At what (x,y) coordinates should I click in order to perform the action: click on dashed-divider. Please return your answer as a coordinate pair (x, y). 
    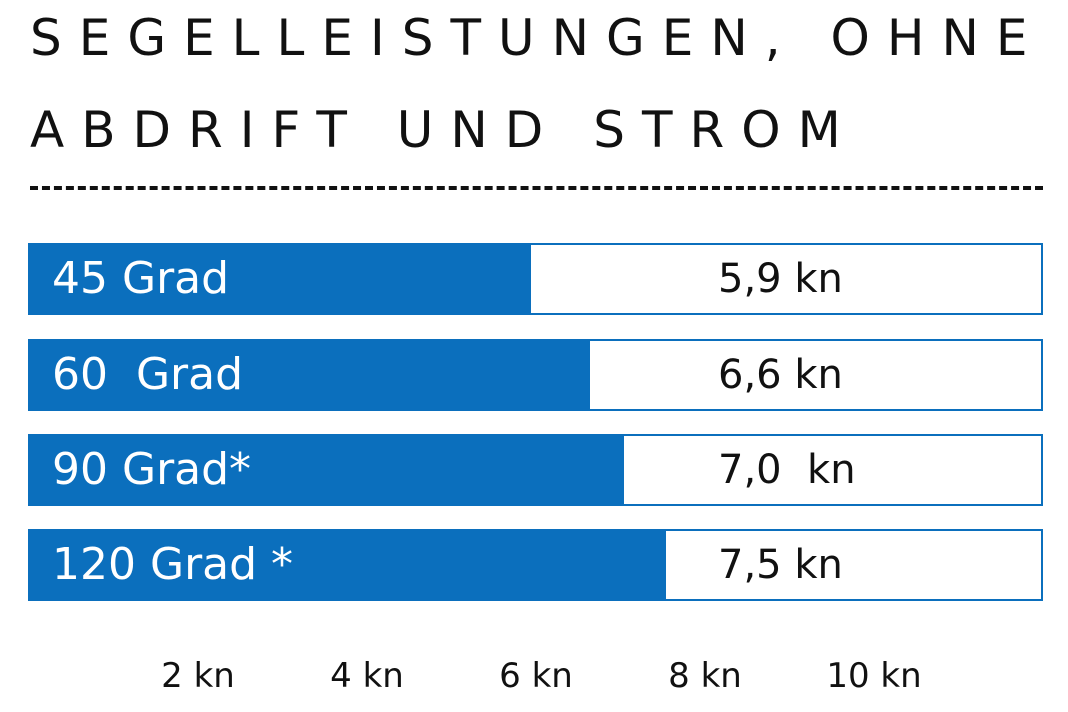
    Looking at the image, I should click on (536, 188).